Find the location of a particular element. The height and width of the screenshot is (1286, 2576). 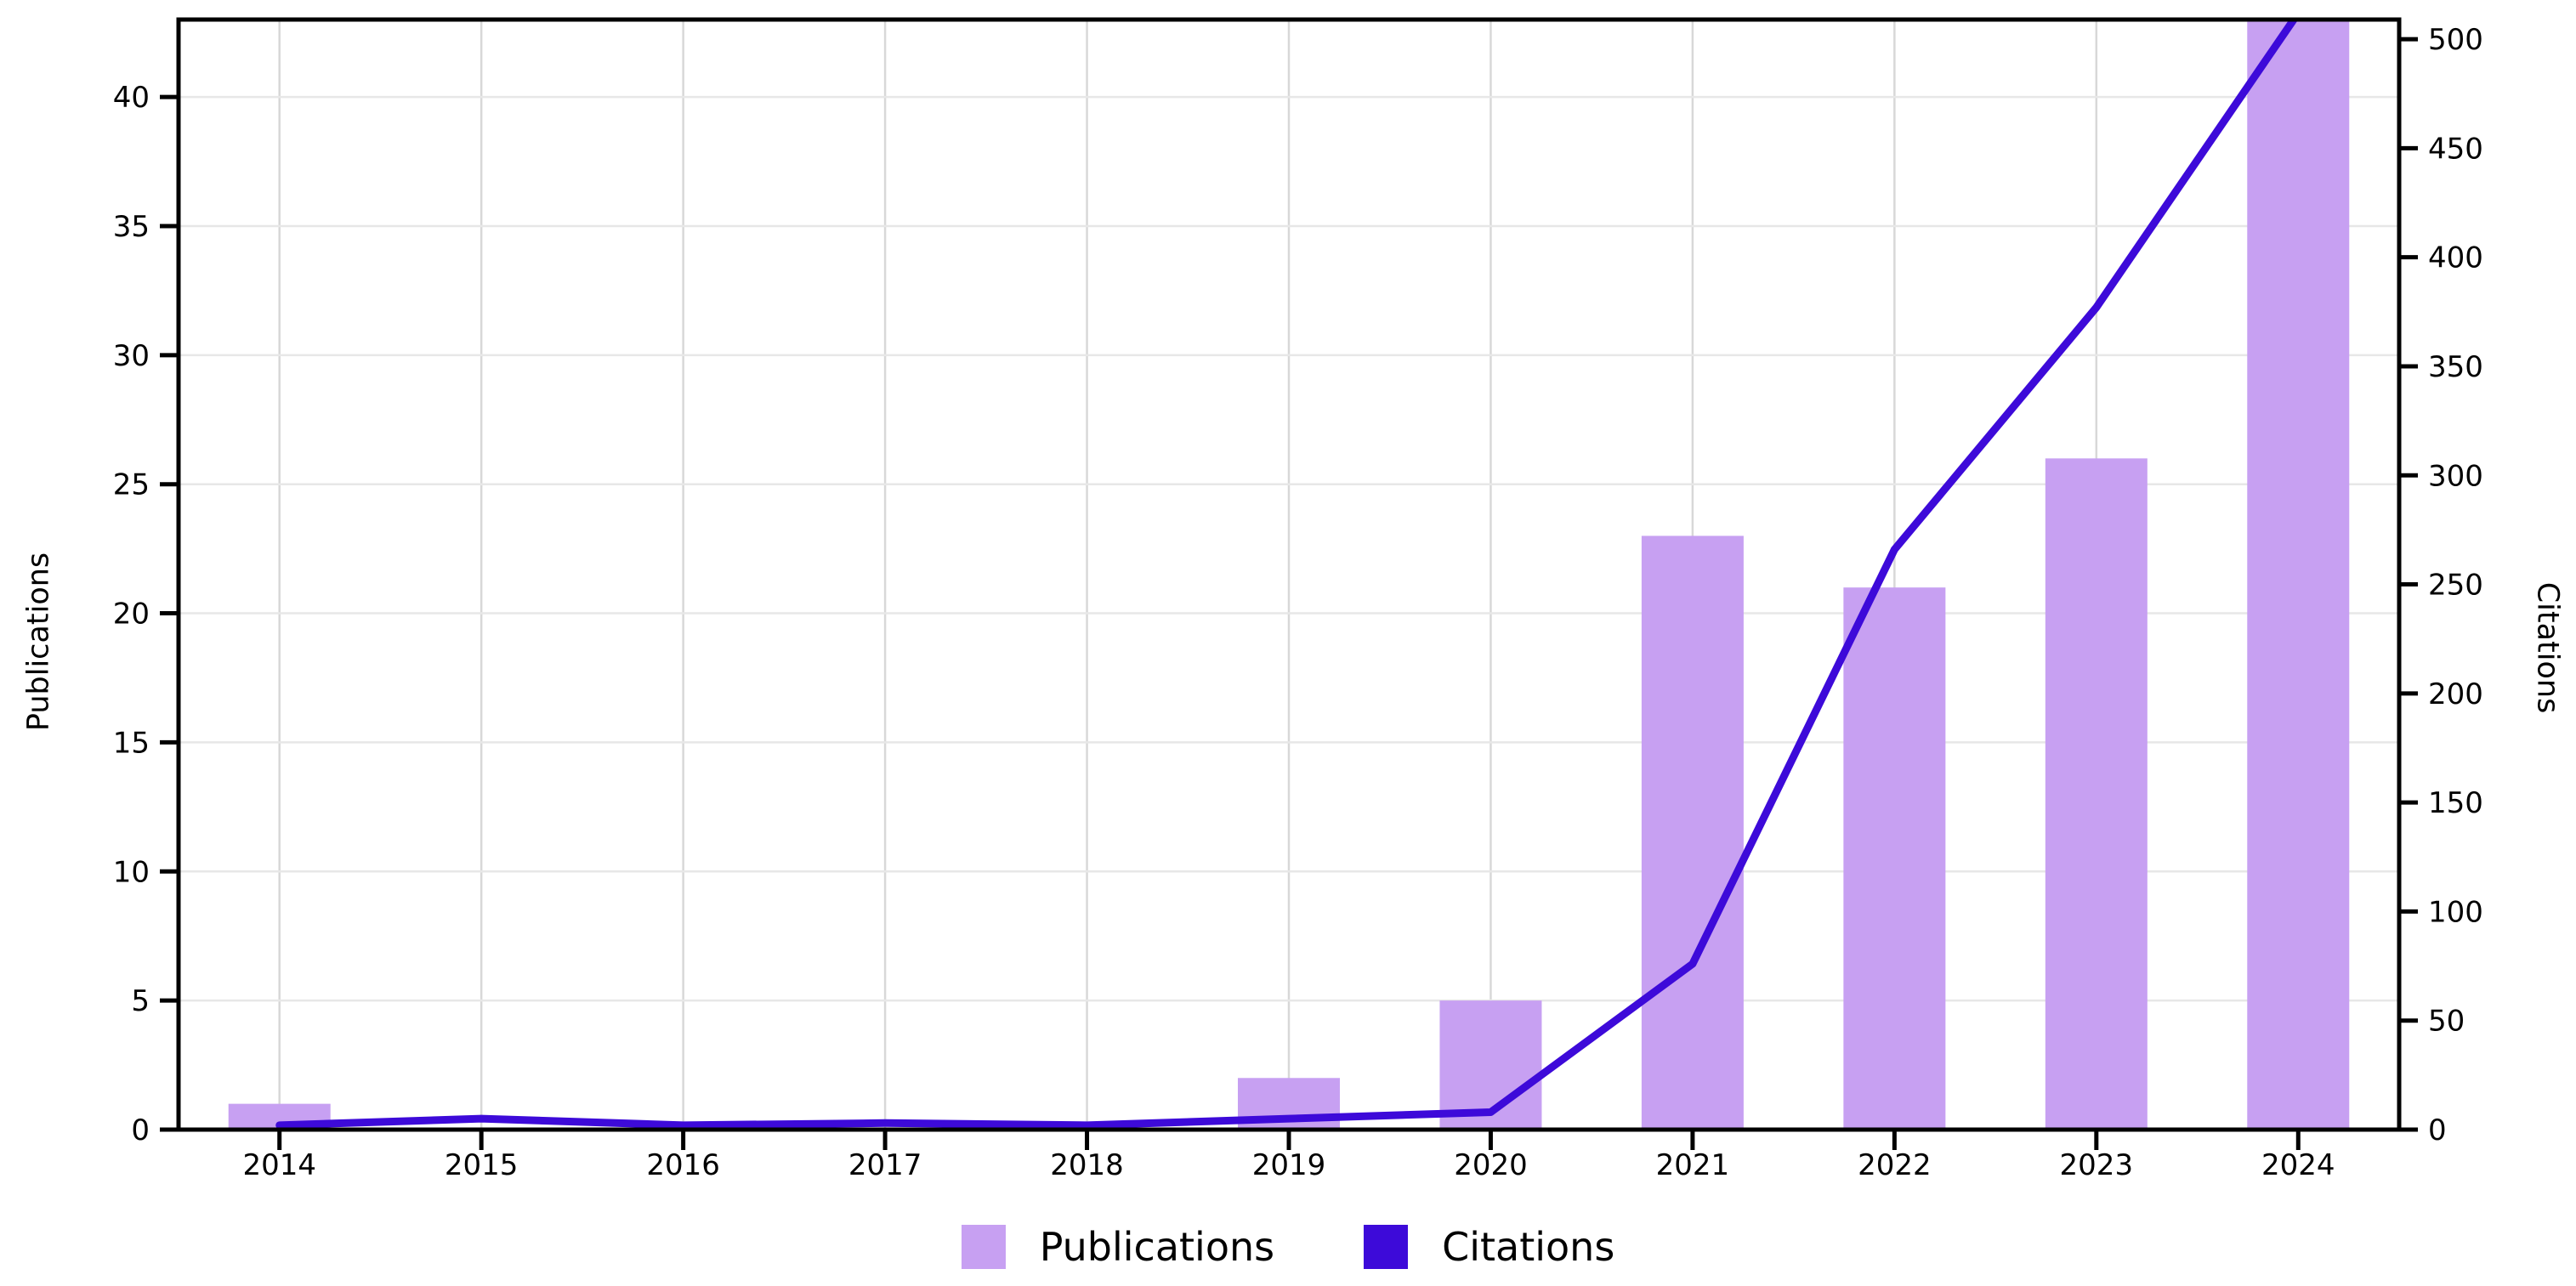

y-right-tick-label: 300 is located at coordinates (2456, 476).